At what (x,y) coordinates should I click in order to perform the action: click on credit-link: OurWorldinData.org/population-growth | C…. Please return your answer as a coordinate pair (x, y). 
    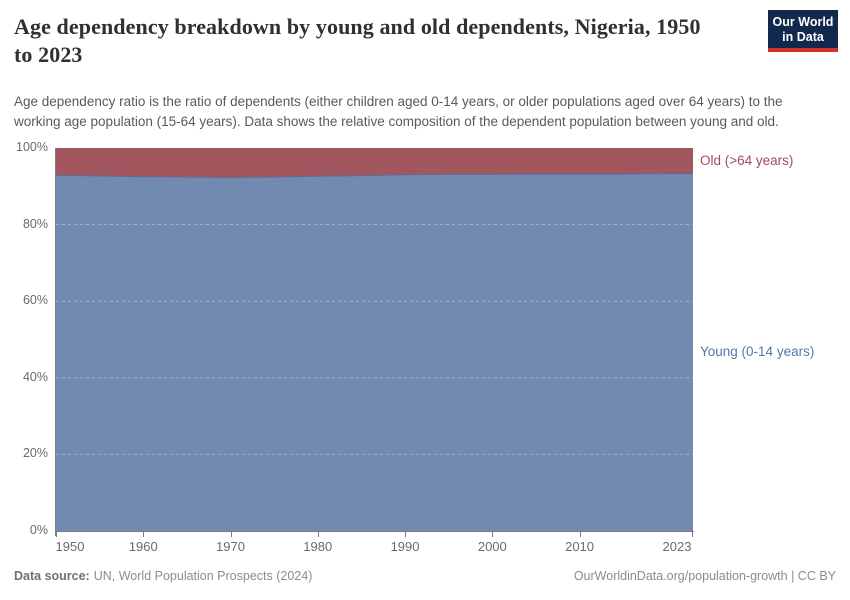
    Looking at the image, I should click on (704, 576).